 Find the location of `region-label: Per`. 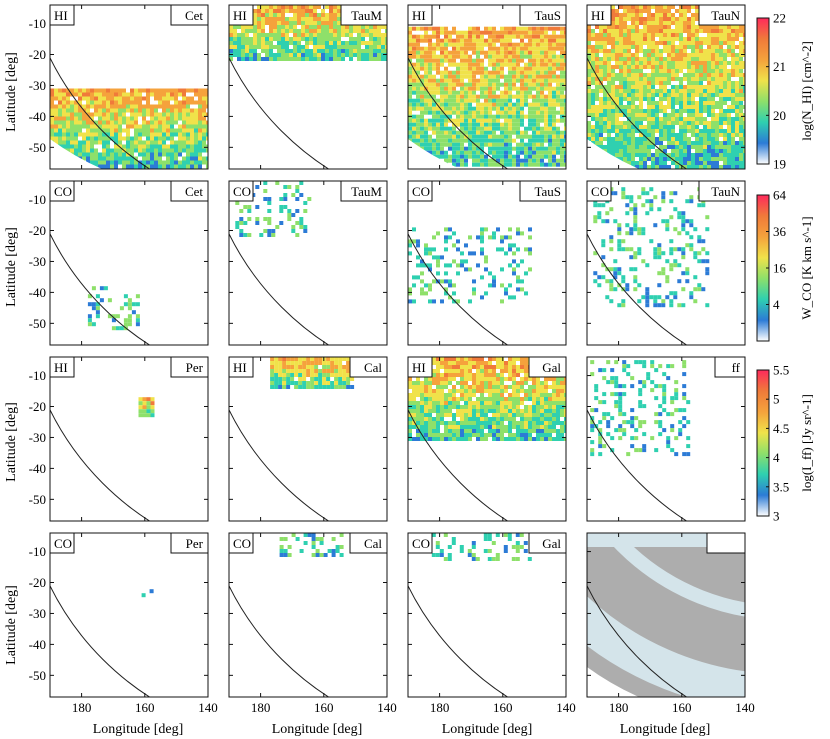

region-label: Per is located at coordinates (195, 367).